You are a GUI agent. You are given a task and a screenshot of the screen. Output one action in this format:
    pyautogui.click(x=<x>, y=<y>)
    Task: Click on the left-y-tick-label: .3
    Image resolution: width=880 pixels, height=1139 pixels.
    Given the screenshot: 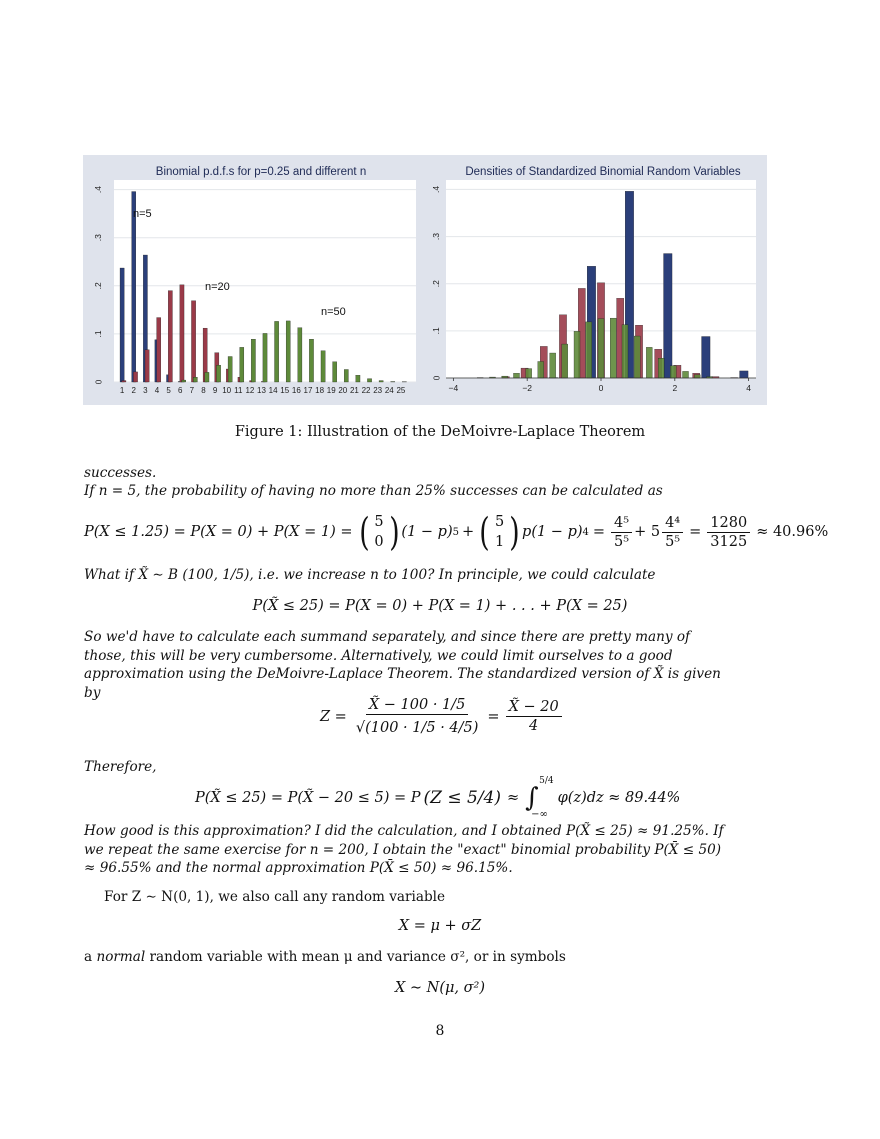 What is the action you would take?
    pyautogui.click(x=98, y=237)
    